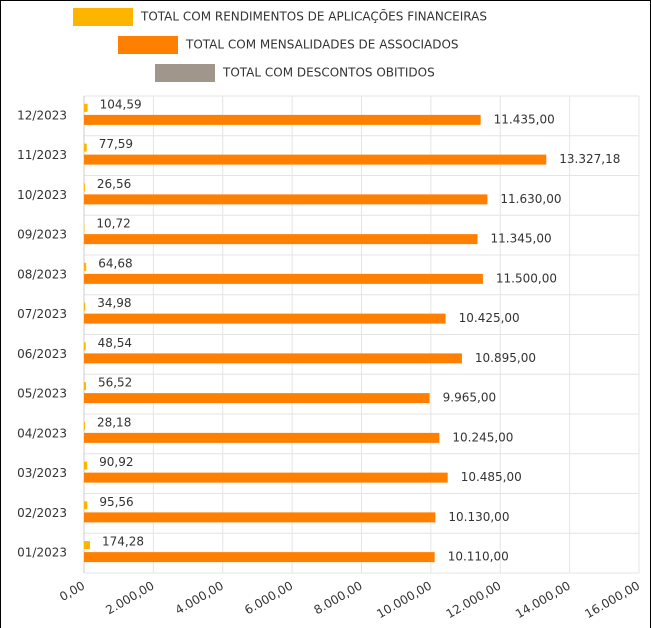 The width and height of the screenshot is (651, 628). Describe the element at coordinates (72, 591) in the screenshot. I see `x-tick-label: 0,00` at that location.